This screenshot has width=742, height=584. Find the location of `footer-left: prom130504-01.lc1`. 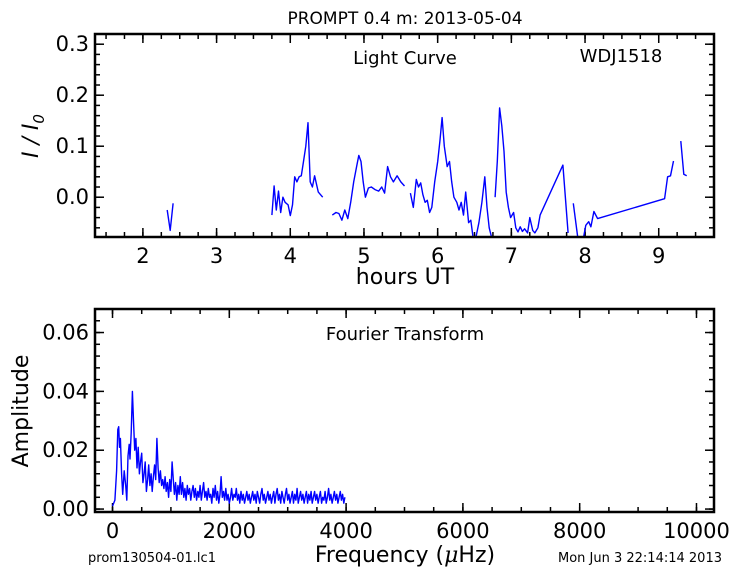

footer-left: prom130504-01.lc1 is located at coordinates (152, 558).